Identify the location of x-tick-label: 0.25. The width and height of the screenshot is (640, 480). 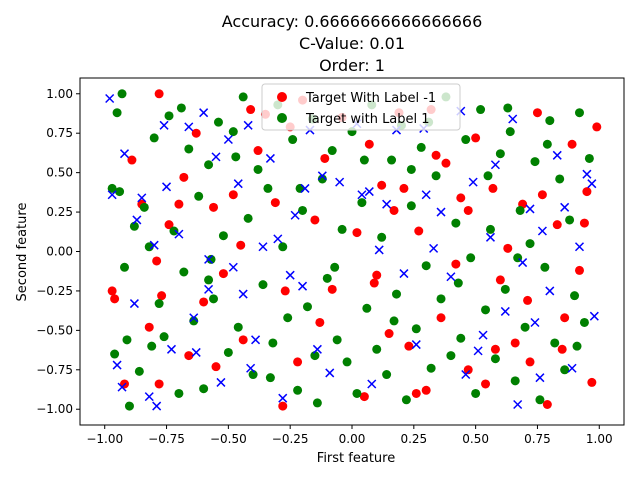
(413, 439).